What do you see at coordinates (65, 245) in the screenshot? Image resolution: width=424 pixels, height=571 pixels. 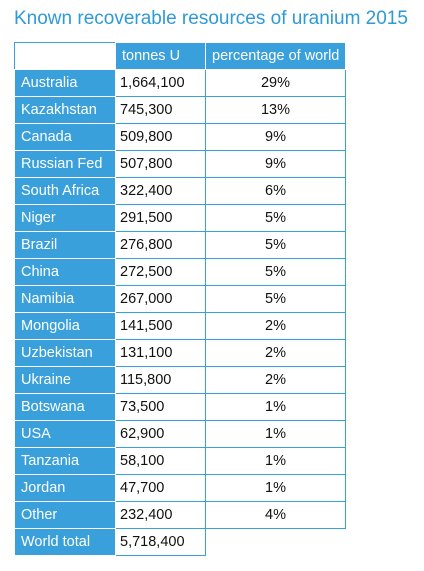 I see `country-cell: Brazil` at bounding box center [65, 245].